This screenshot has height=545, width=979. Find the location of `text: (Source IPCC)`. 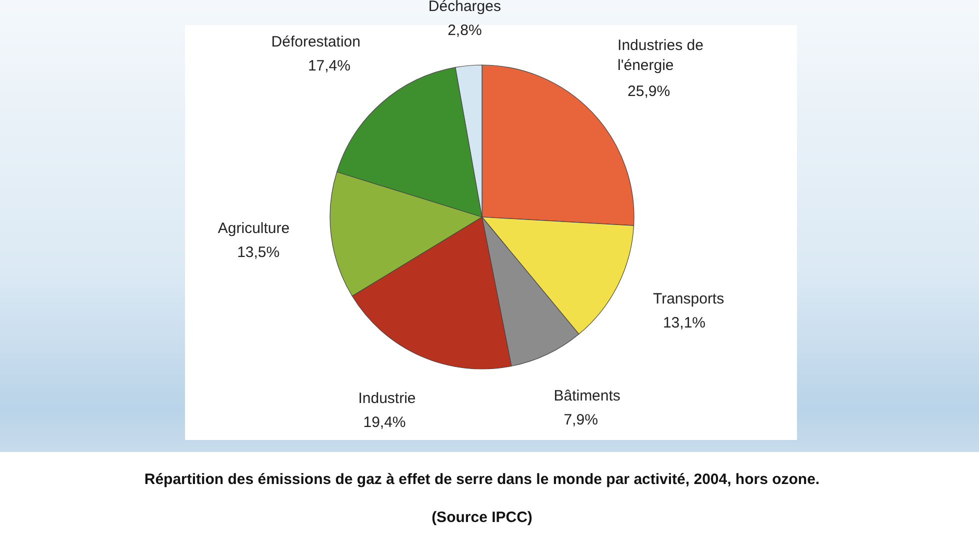

text: (Source IPCC) is located at coordinates (482, 517).